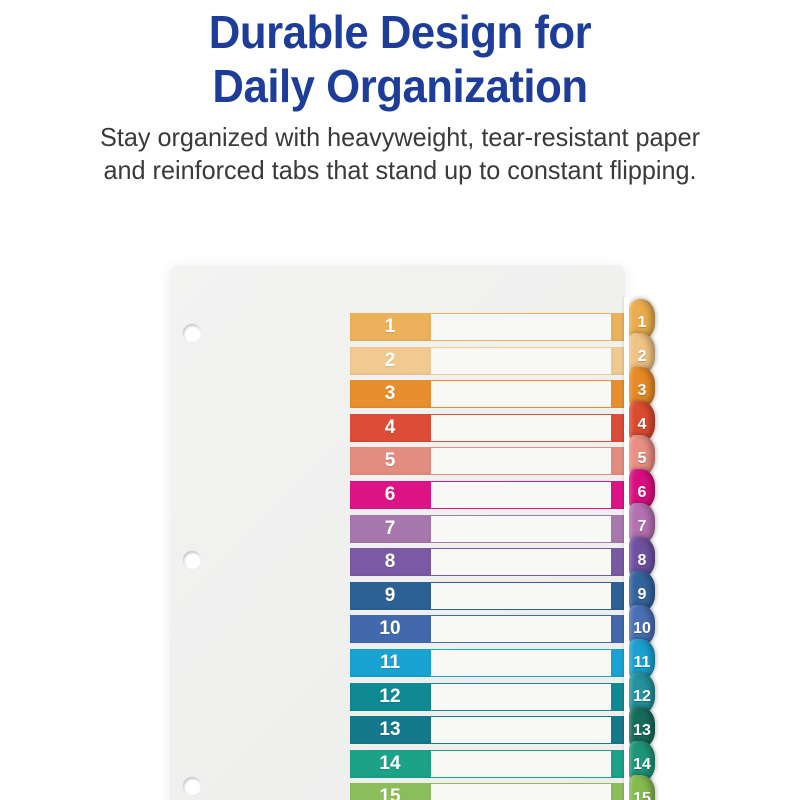 This screenshot has width=800, height=800. Describe the element at coordinates (390, 629) in the screenshot. I see `toc-row-number: 10` at that location.